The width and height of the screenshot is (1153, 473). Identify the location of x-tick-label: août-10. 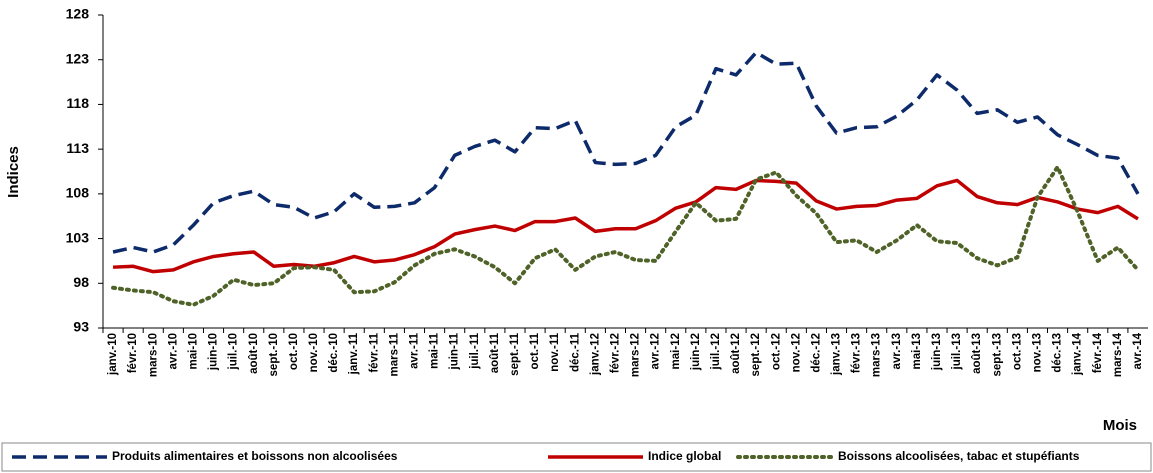
(254, 353).